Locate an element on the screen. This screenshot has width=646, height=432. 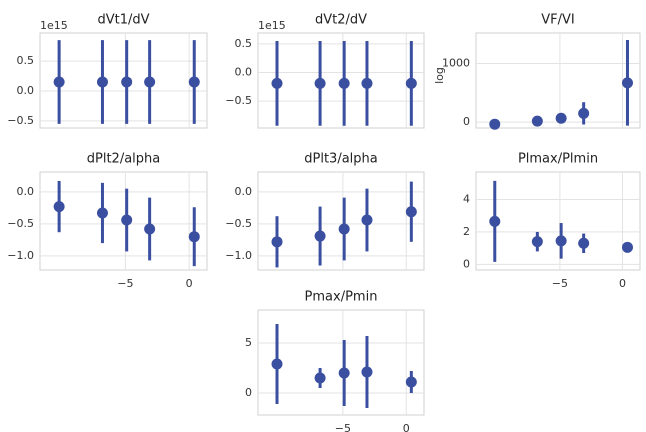
y-axis-label: log is located at coordinates (439, 75).